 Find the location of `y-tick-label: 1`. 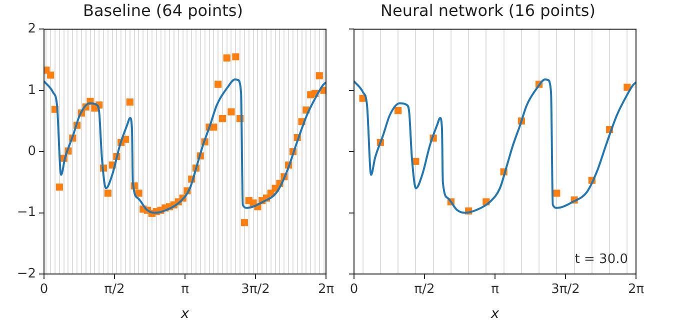

y-tick-label: 1 is located at coordinates (32, 90).